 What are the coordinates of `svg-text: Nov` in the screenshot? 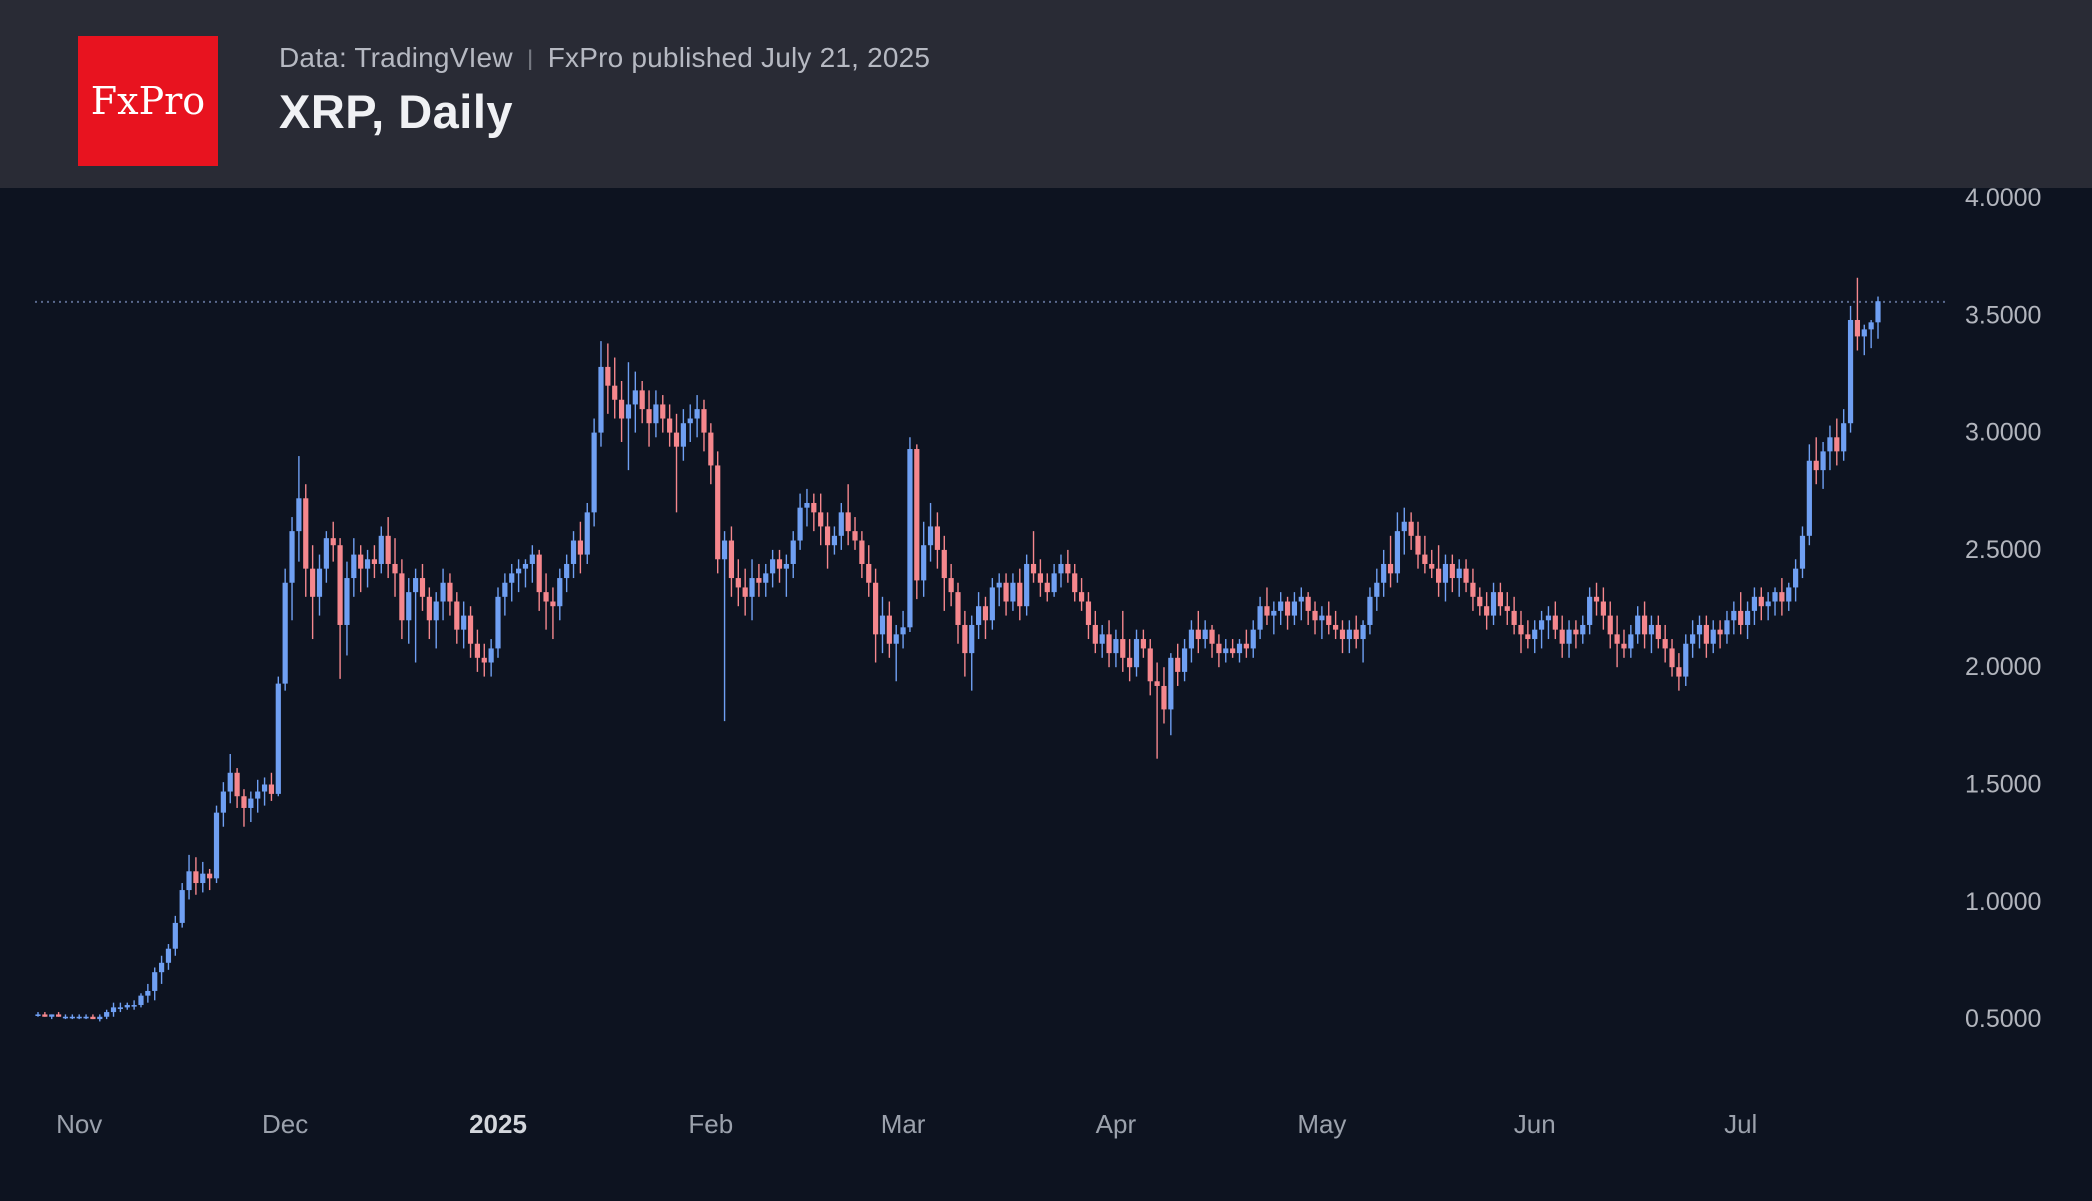 It's located at (79, 1124).